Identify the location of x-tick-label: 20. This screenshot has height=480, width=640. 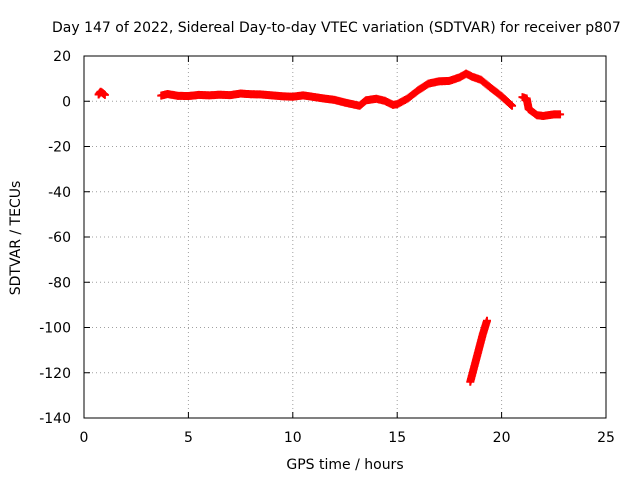
(502, 438).